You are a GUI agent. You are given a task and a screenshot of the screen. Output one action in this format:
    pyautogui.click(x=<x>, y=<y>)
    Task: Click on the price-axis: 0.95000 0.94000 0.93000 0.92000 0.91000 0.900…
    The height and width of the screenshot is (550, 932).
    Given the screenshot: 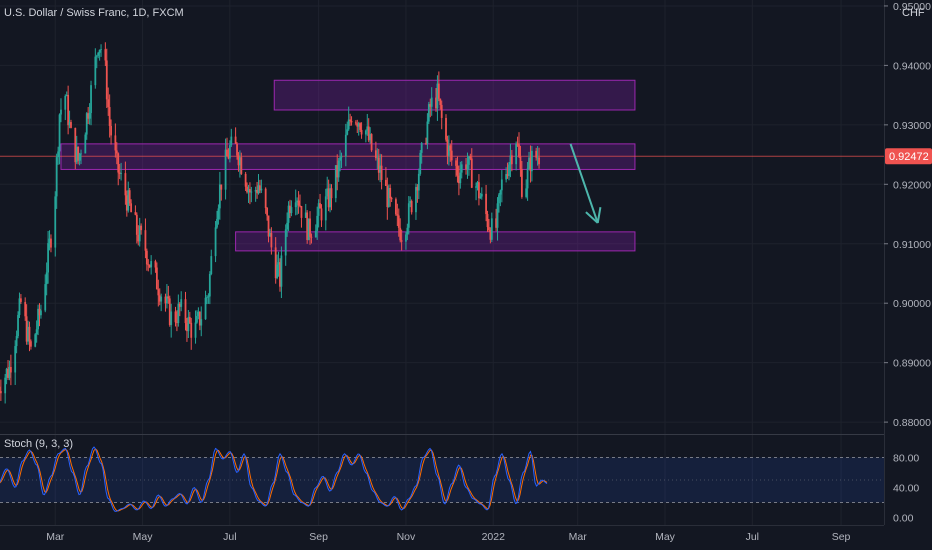 What is the action you would take?
    pyautogui.click(x=907, y=215)
    